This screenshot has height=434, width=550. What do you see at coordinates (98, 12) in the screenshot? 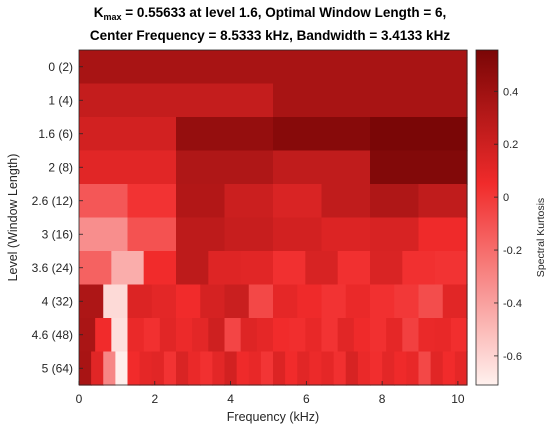
I see `title-k: K` at bounding box center [98, 12].